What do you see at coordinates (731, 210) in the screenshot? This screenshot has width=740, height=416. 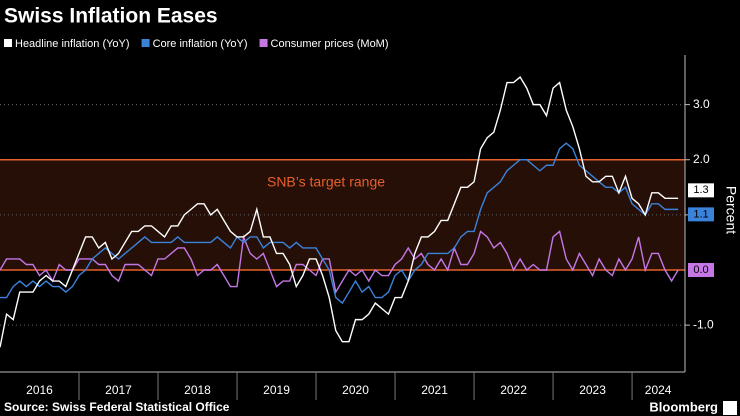 I see `y-axis-label: Percent` at bounding box center [731, 210].